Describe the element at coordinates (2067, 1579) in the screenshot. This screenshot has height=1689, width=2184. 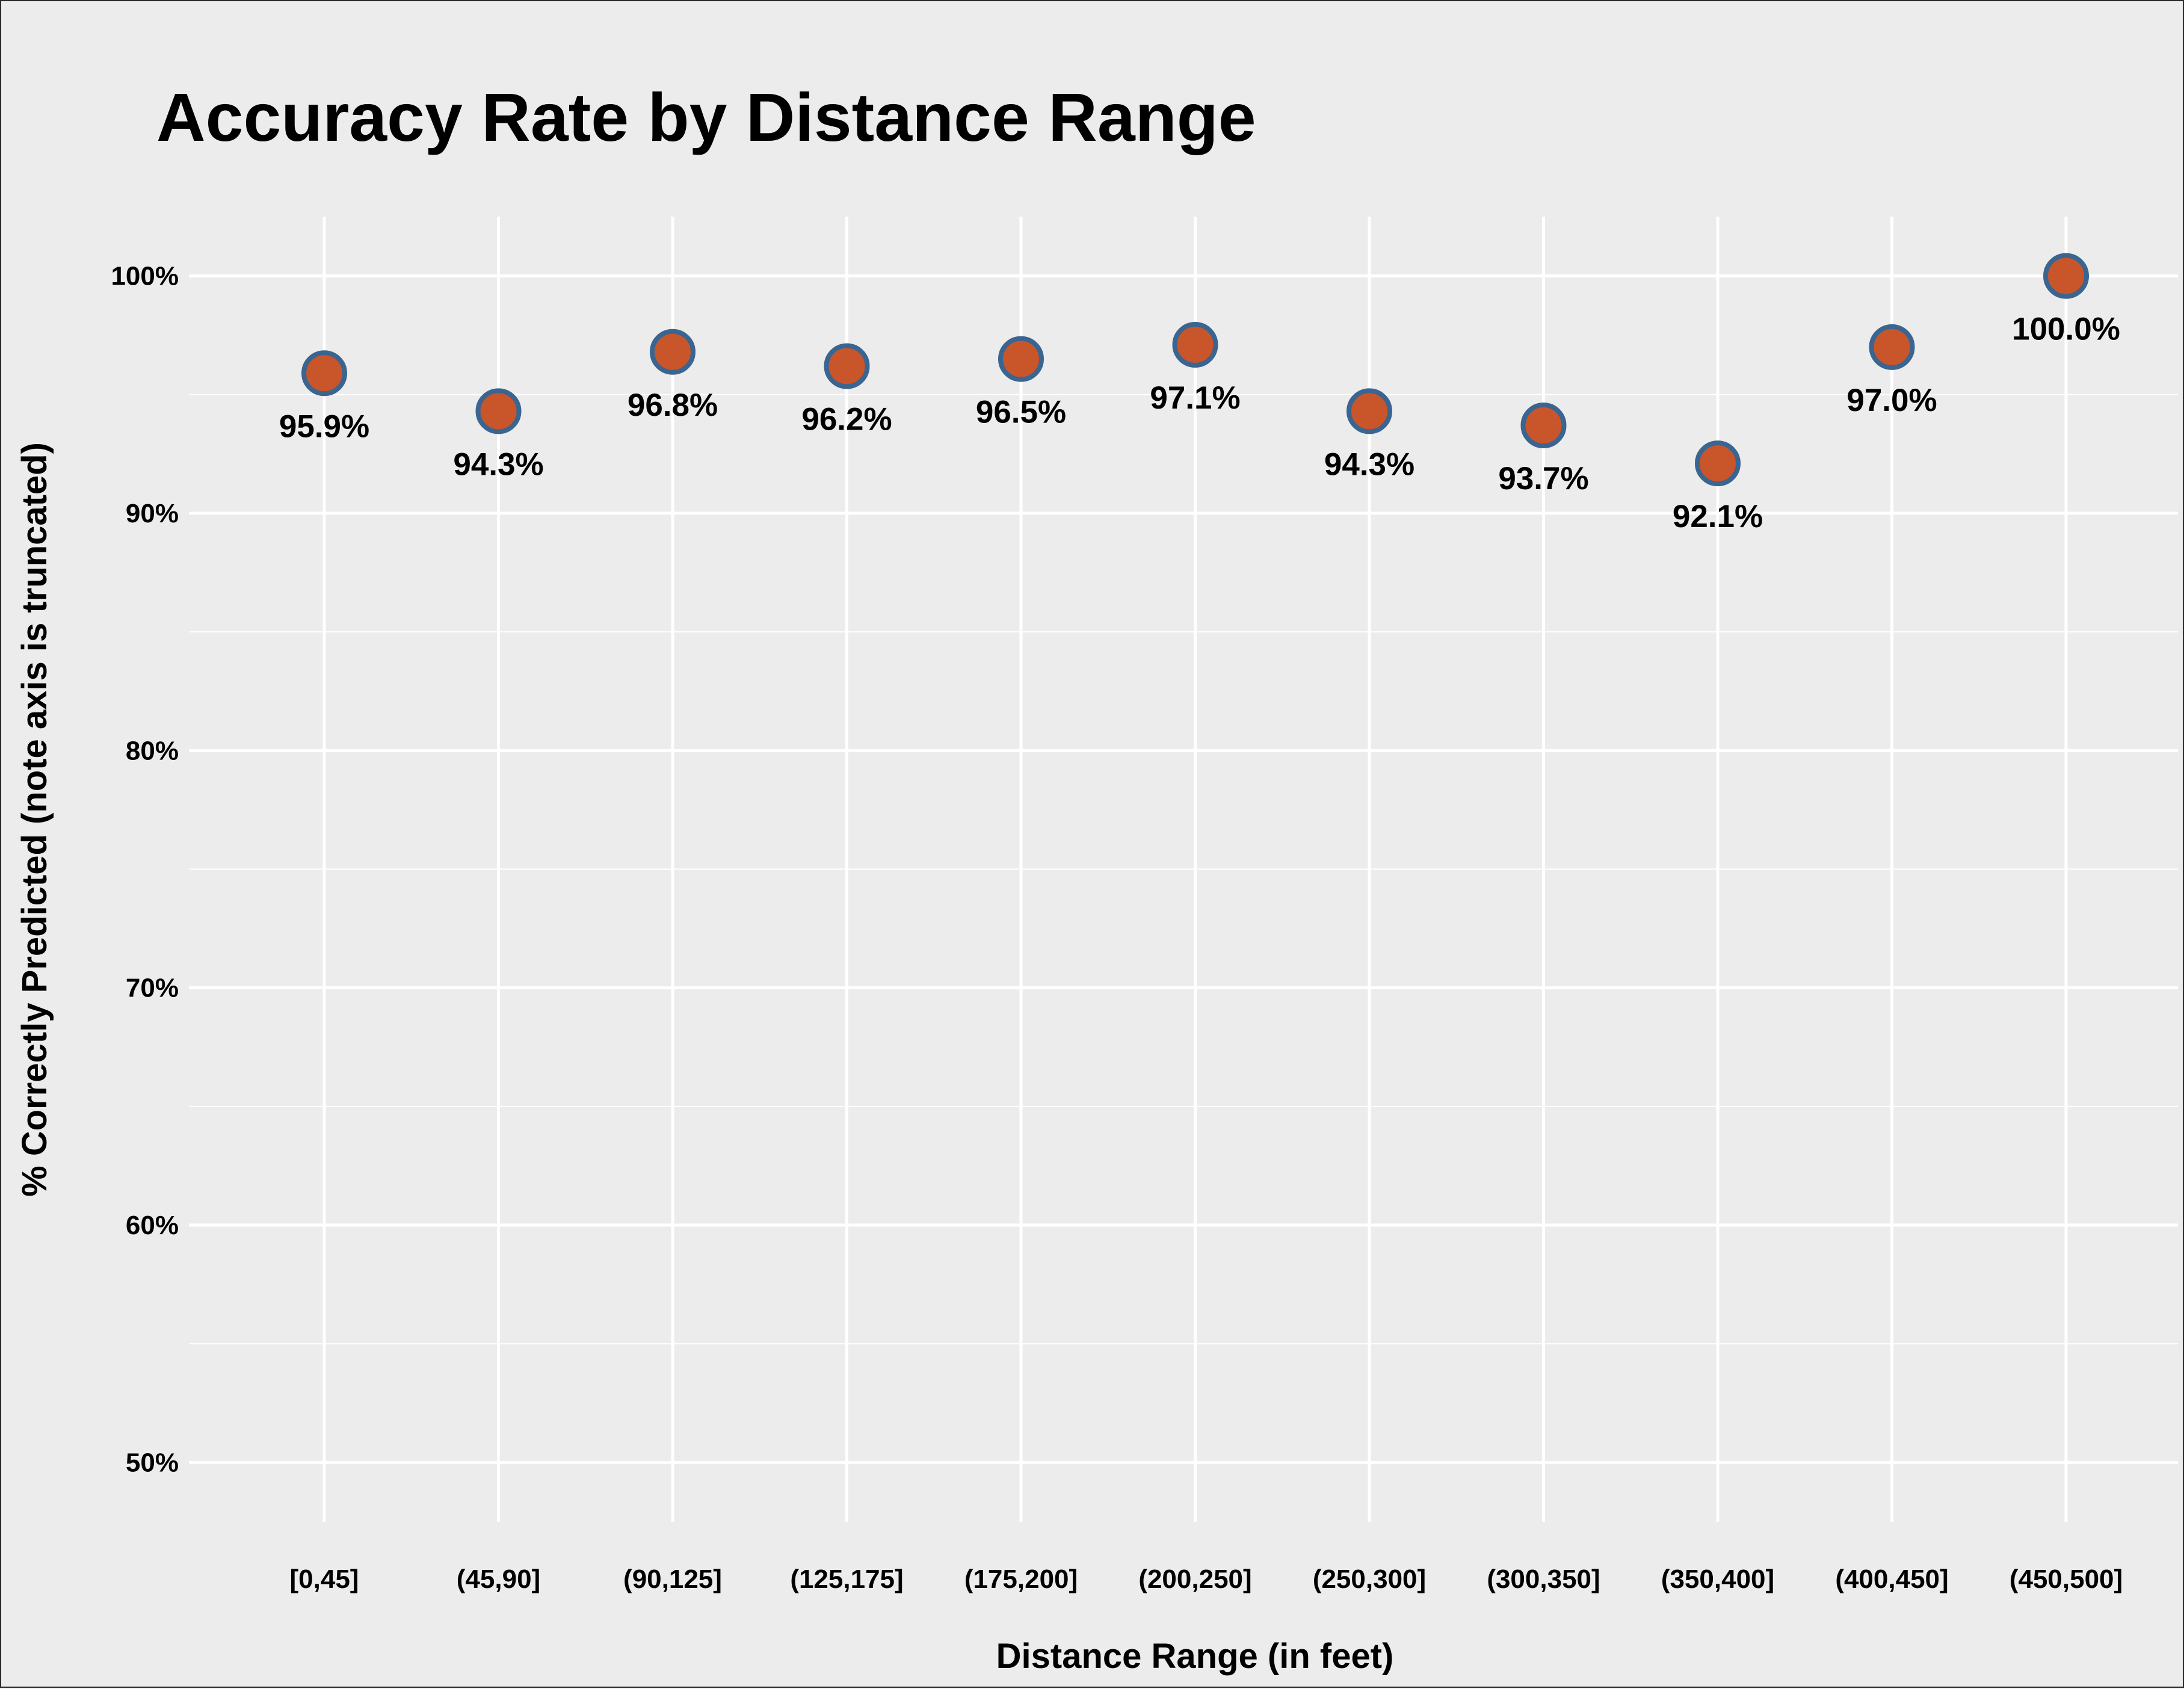
I see `x-tick-label: (450,500]` at that location.